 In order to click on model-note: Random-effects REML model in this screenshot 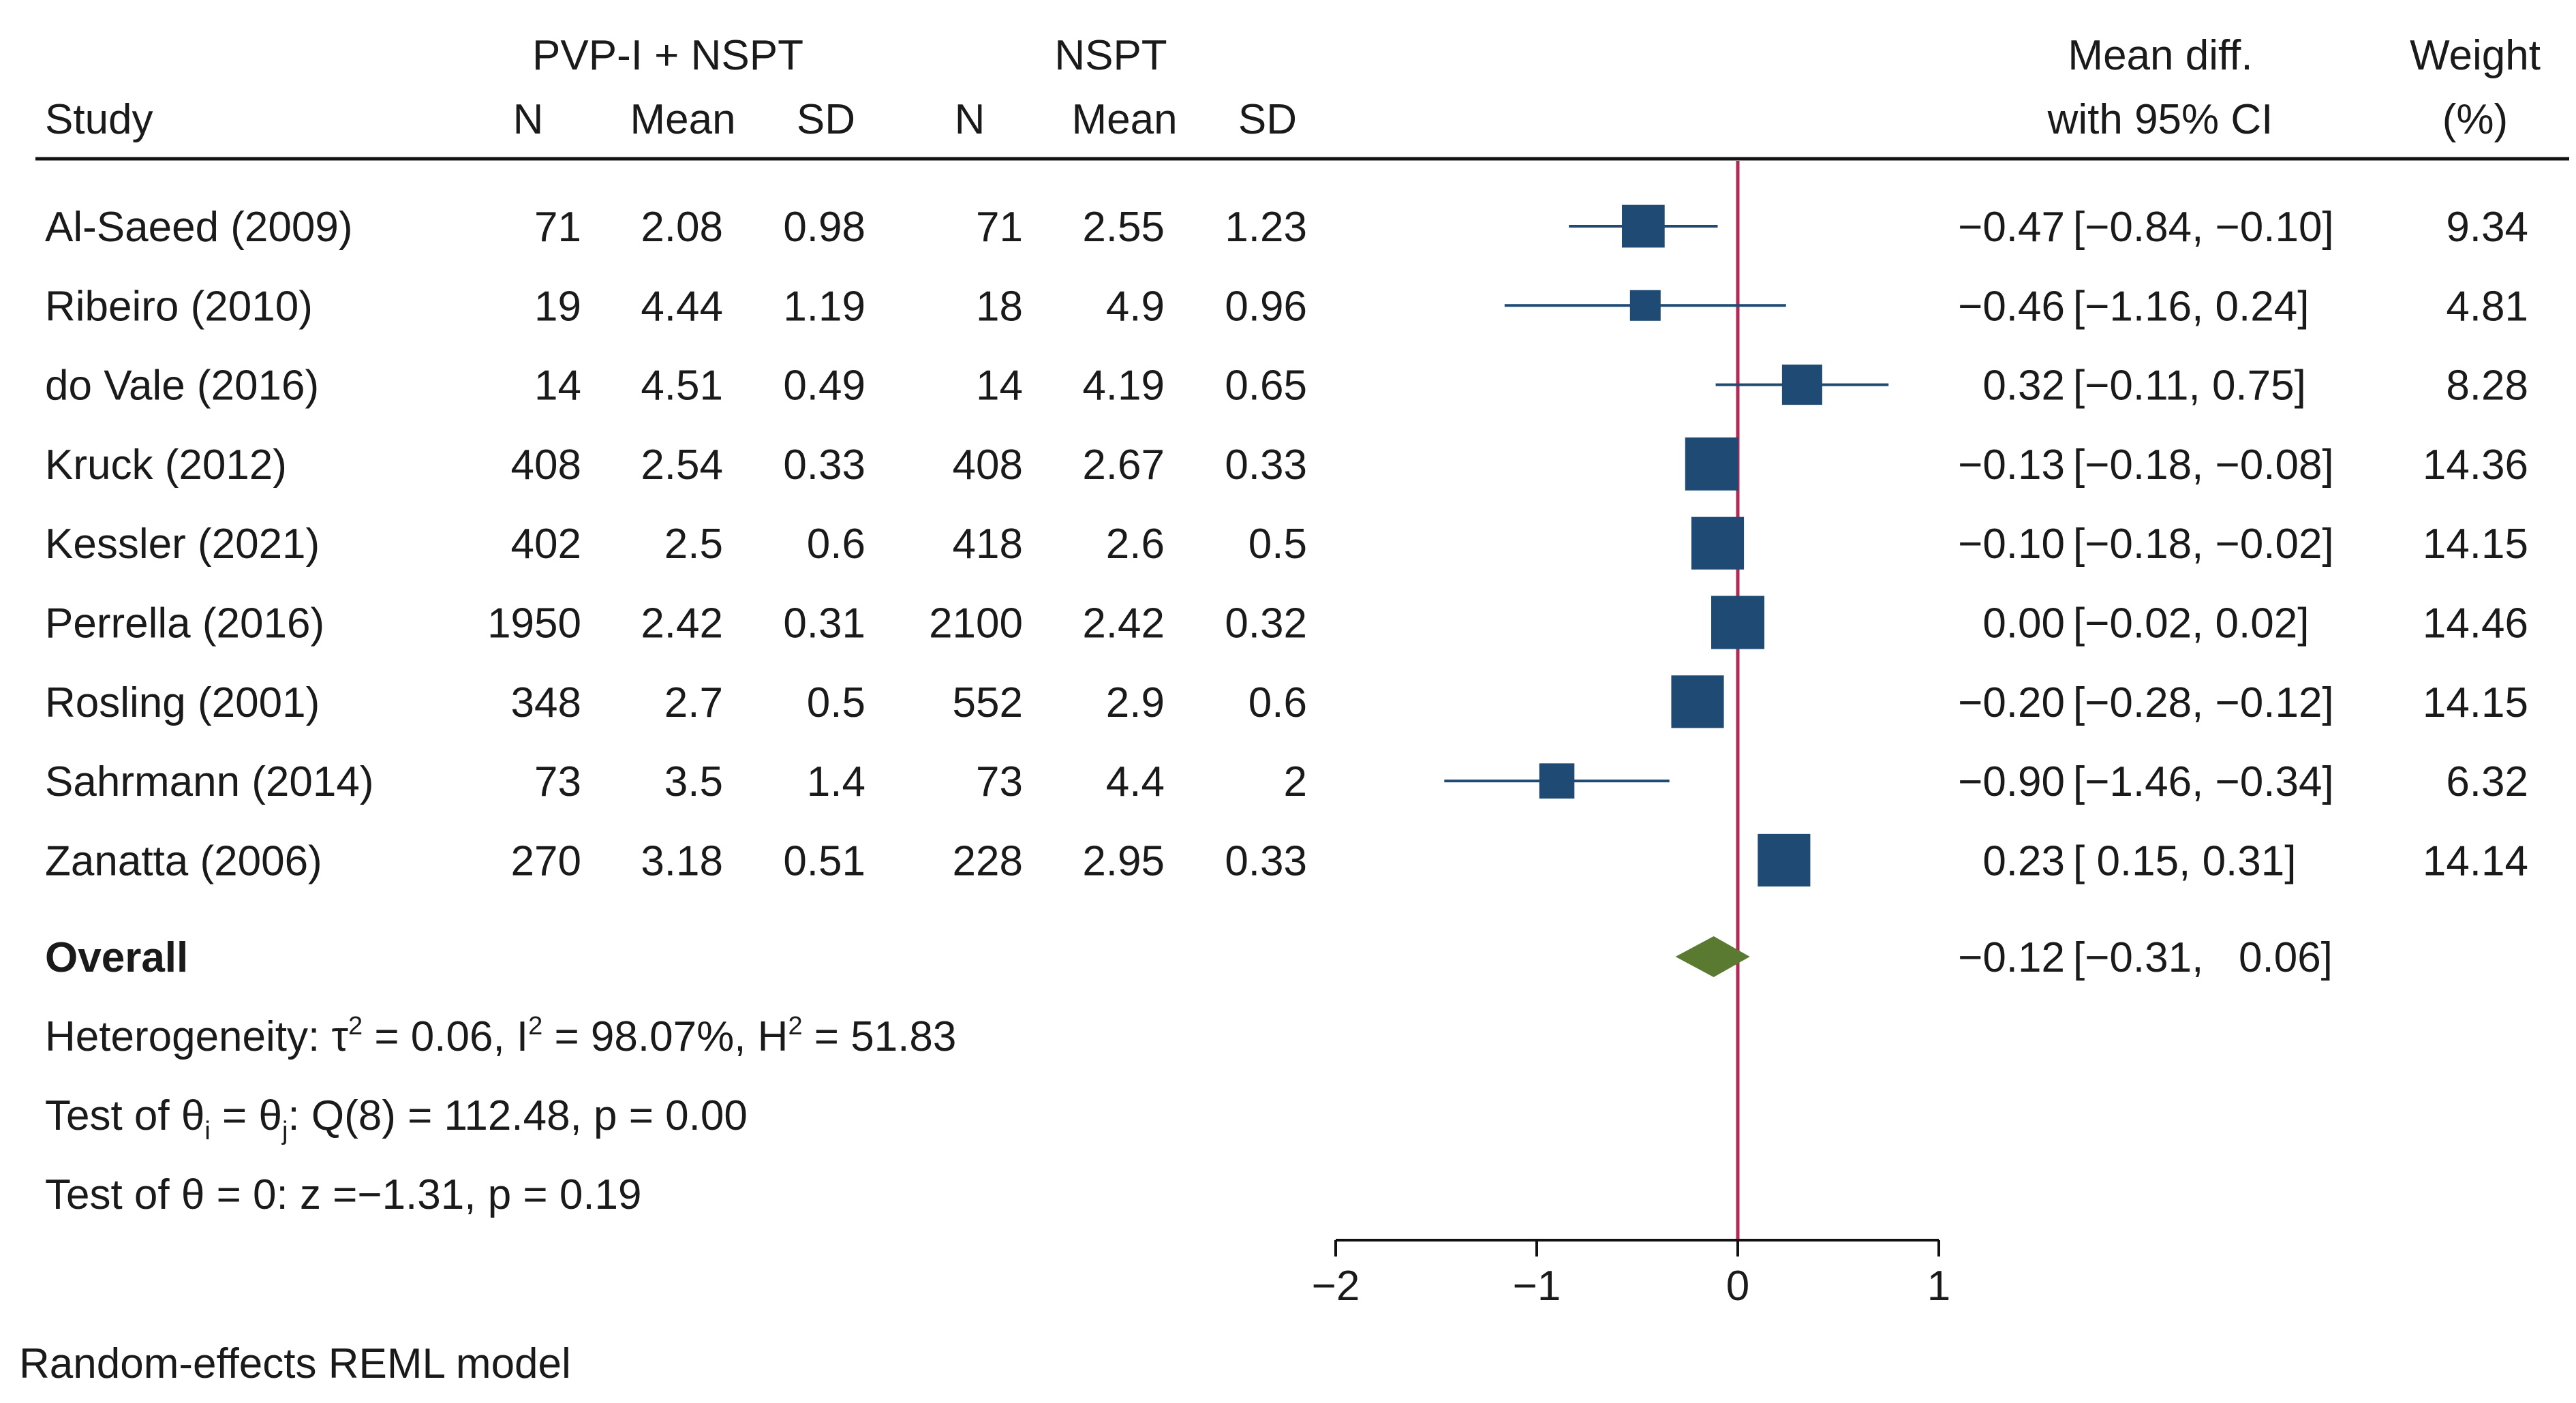, I will do `click(295, 1363)`.